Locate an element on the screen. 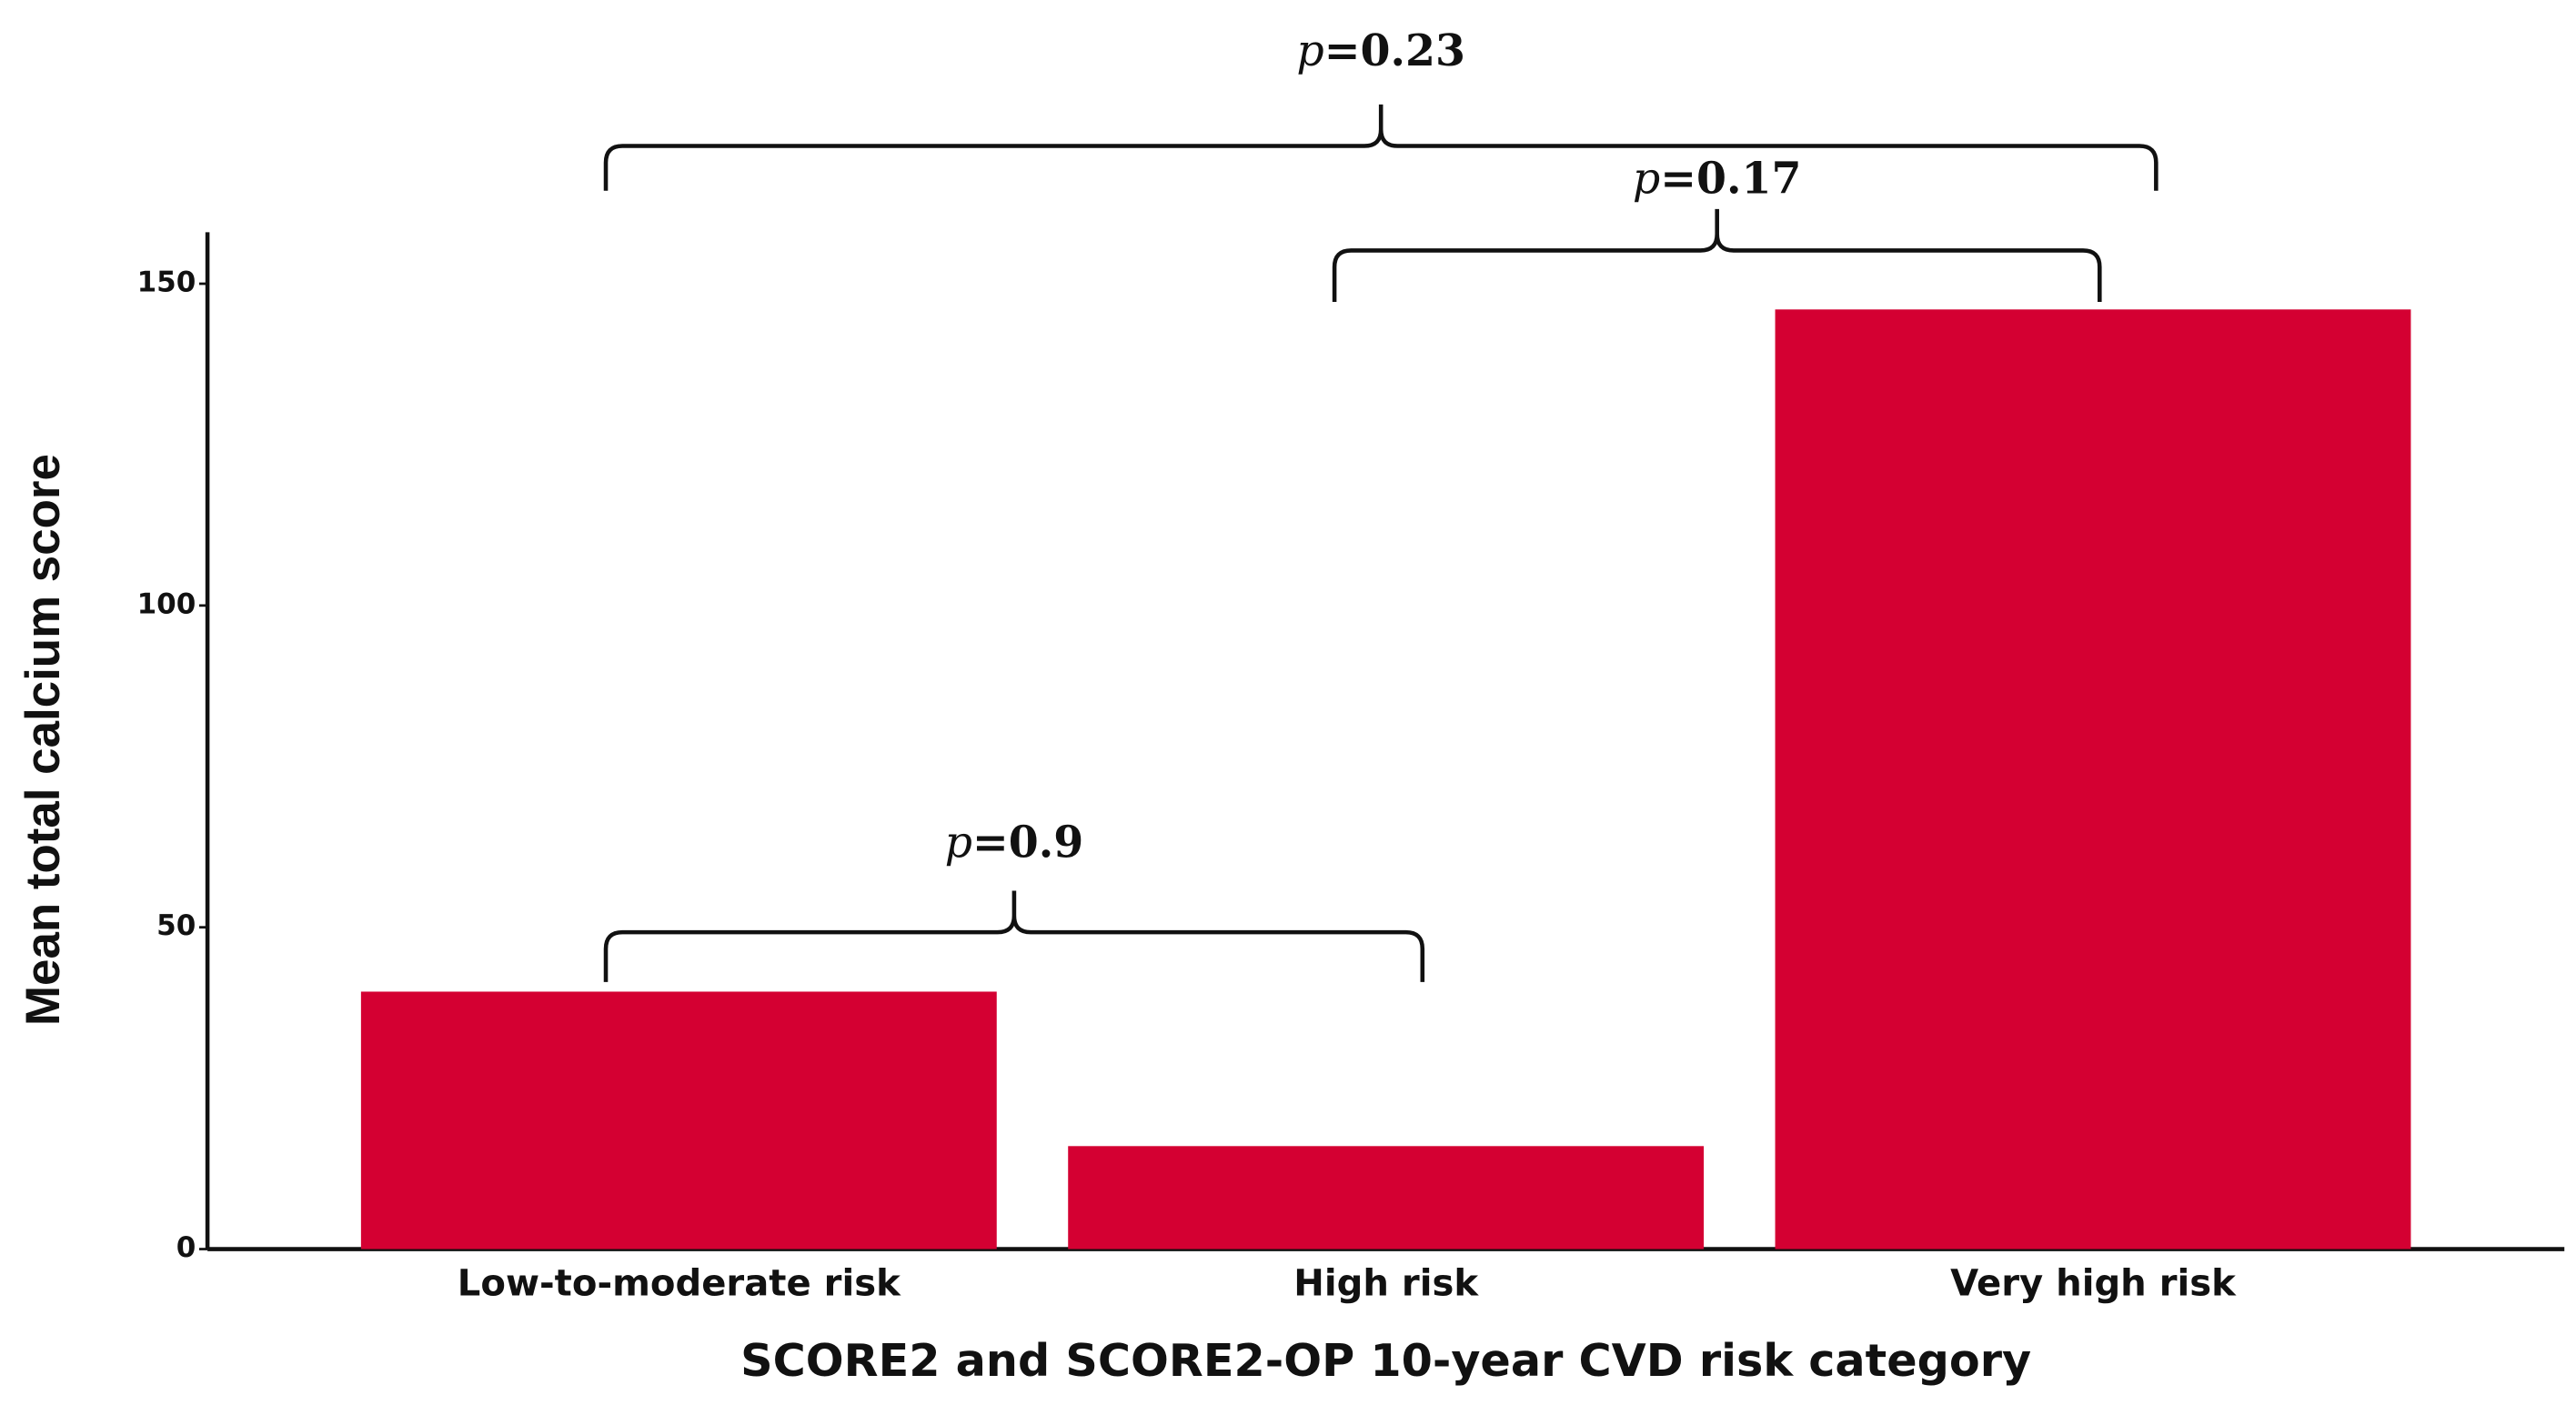 The image size is (2576, 1405). p-value-label: p=0.17 is located at coordinates (1717, 179).